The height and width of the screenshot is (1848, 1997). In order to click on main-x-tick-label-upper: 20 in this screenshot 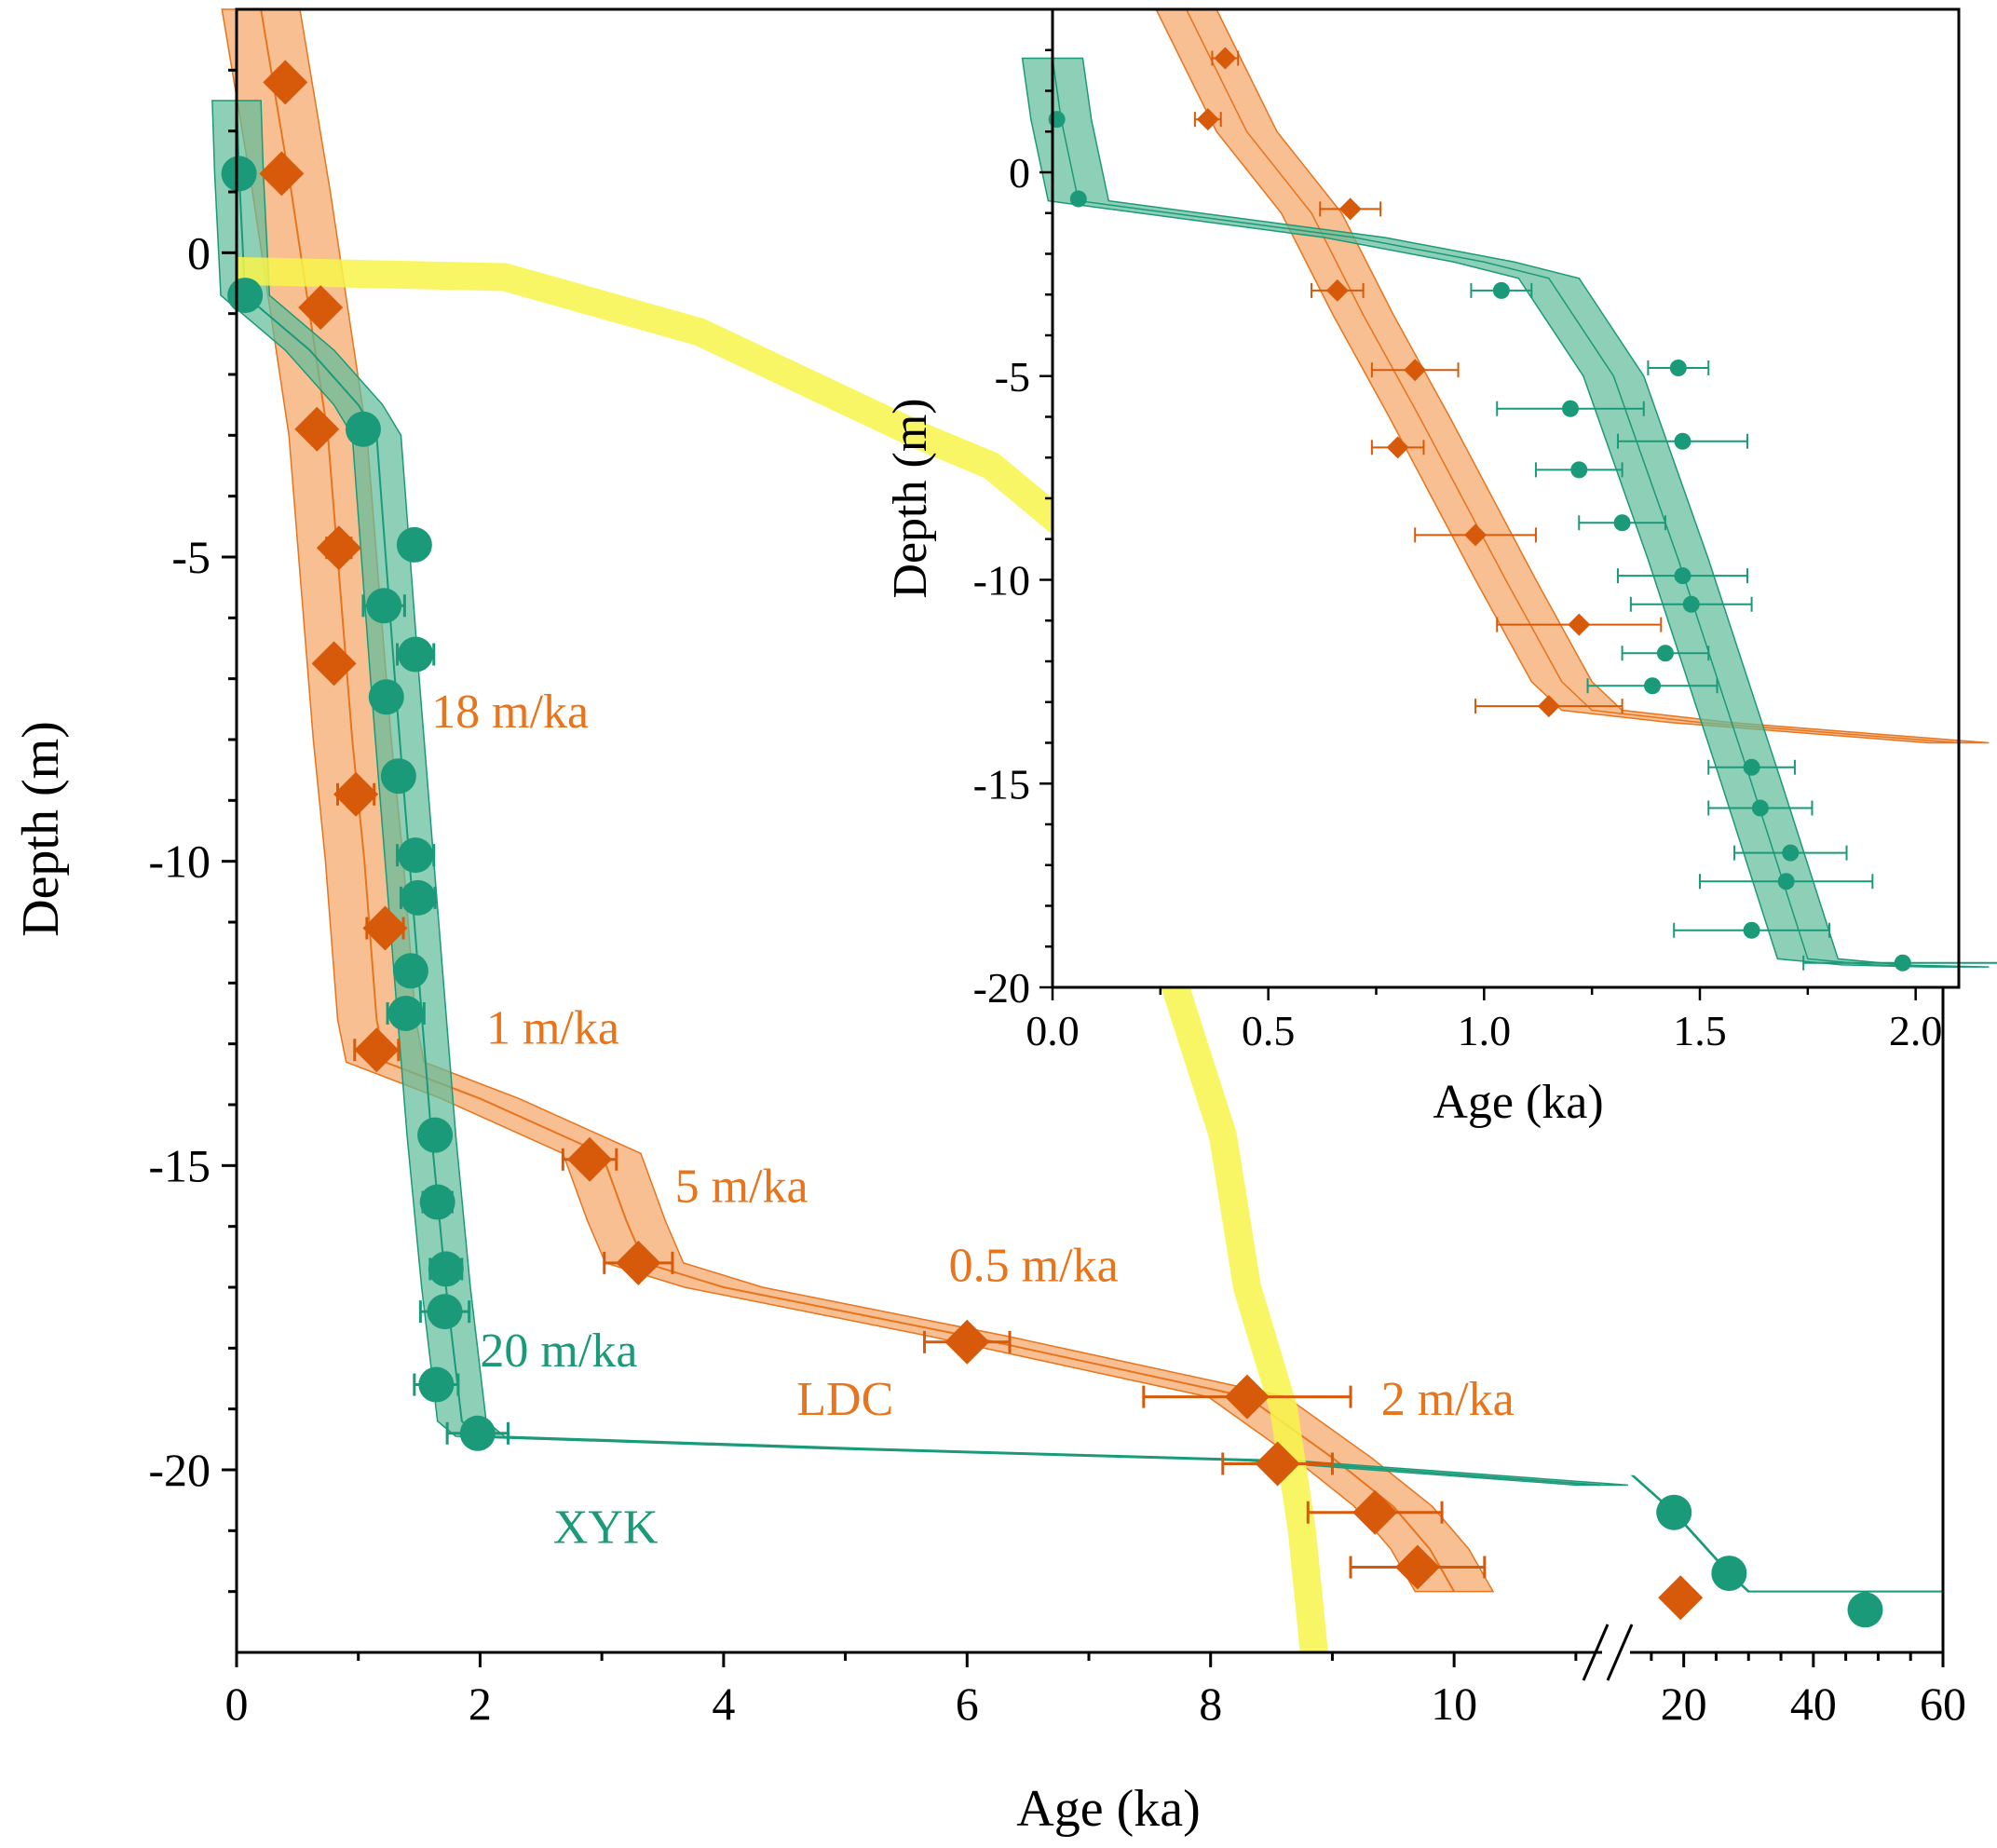, I will do `click(1684, 1704)`.